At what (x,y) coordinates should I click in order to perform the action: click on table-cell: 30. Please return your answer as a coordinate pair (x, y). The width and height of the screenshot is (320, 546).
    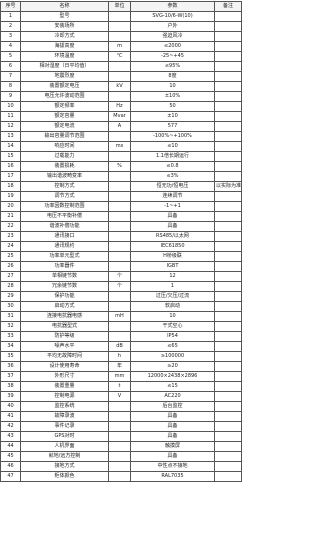
    Looking at the image, I should click on (10, 306).